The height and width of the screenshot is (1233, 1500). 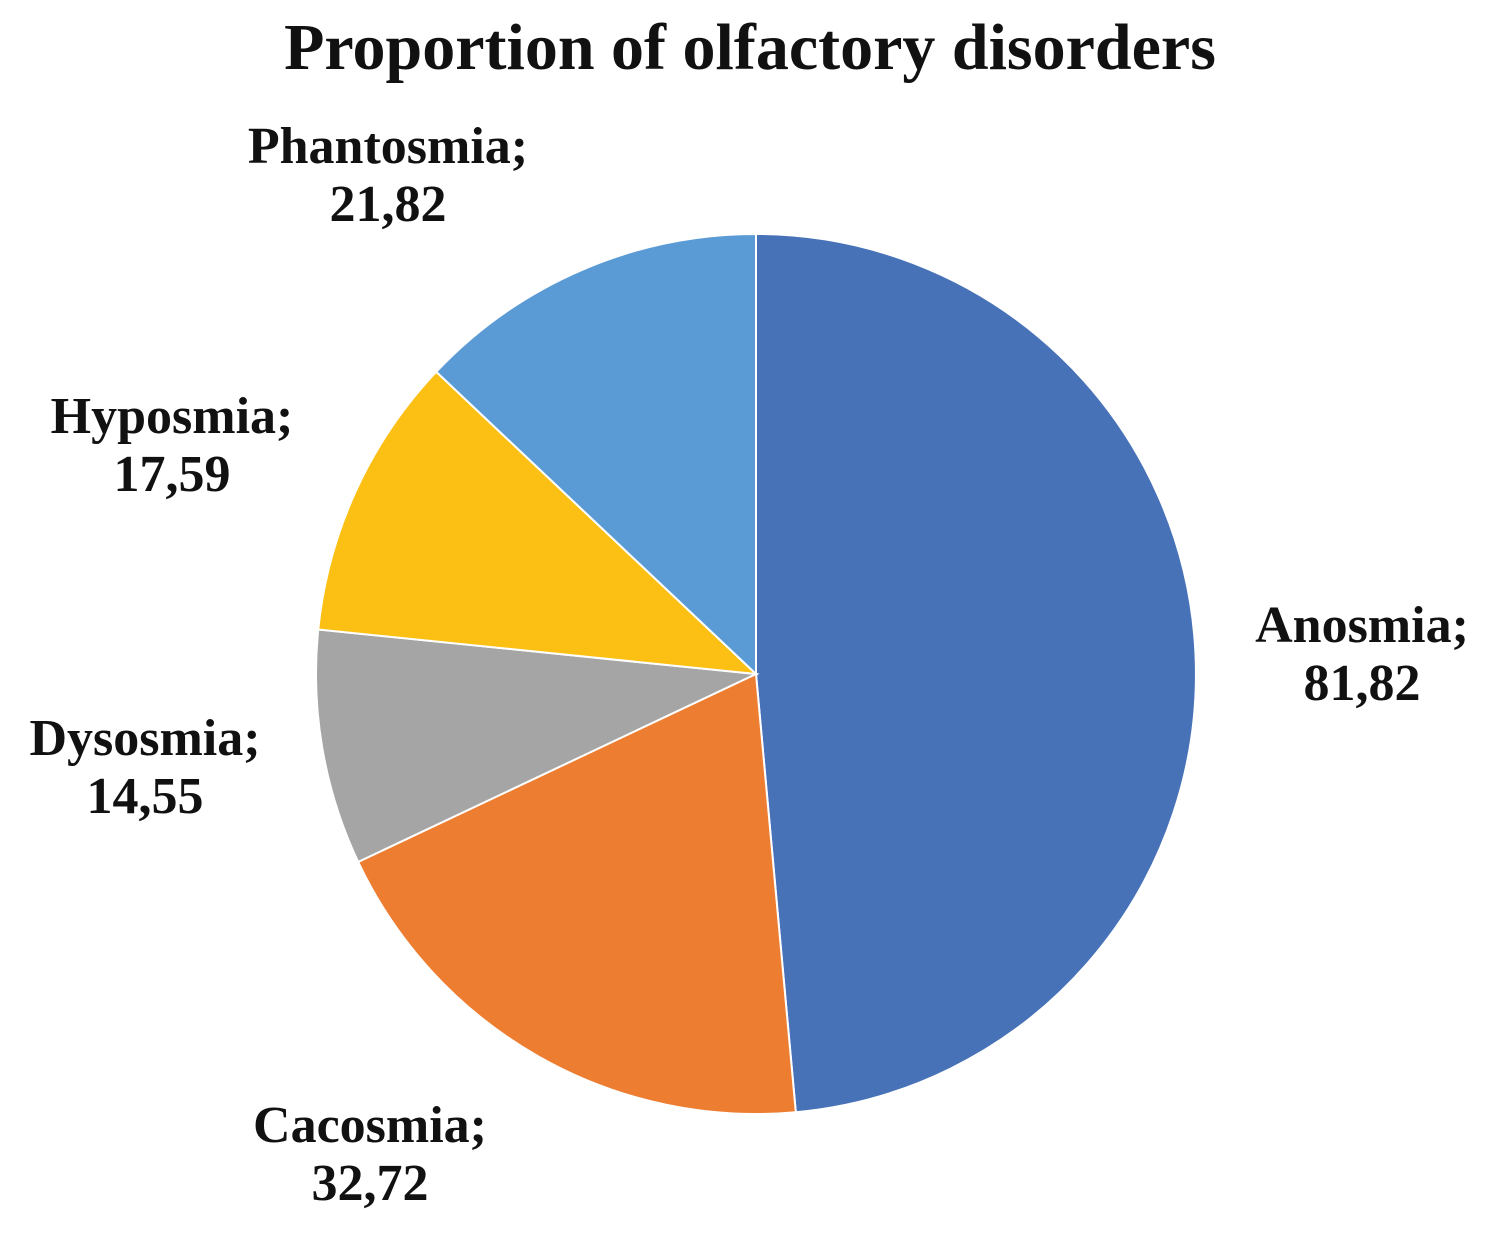 What do you see at coordinates (388, 204) in the screenshot?
I see `slice-value-phantosmia: 21,82` at bounding box center [388, 204].